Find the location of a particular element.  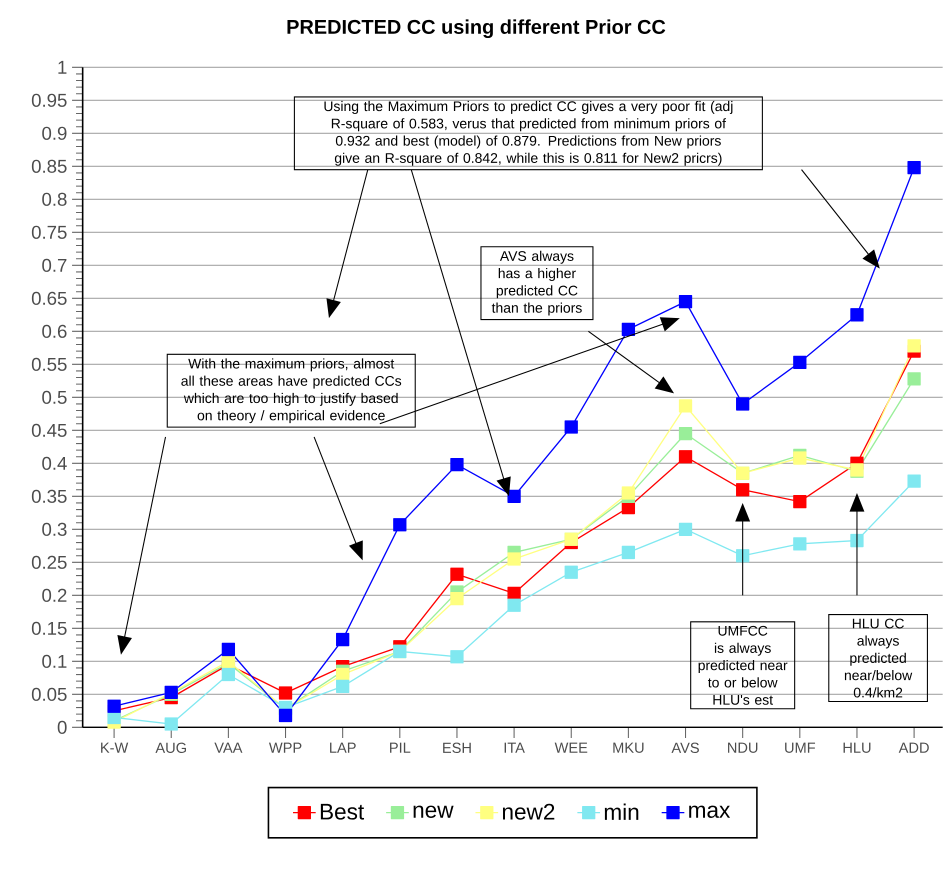

y-tick-label: 0.4 is located at coordinates (54, 463).